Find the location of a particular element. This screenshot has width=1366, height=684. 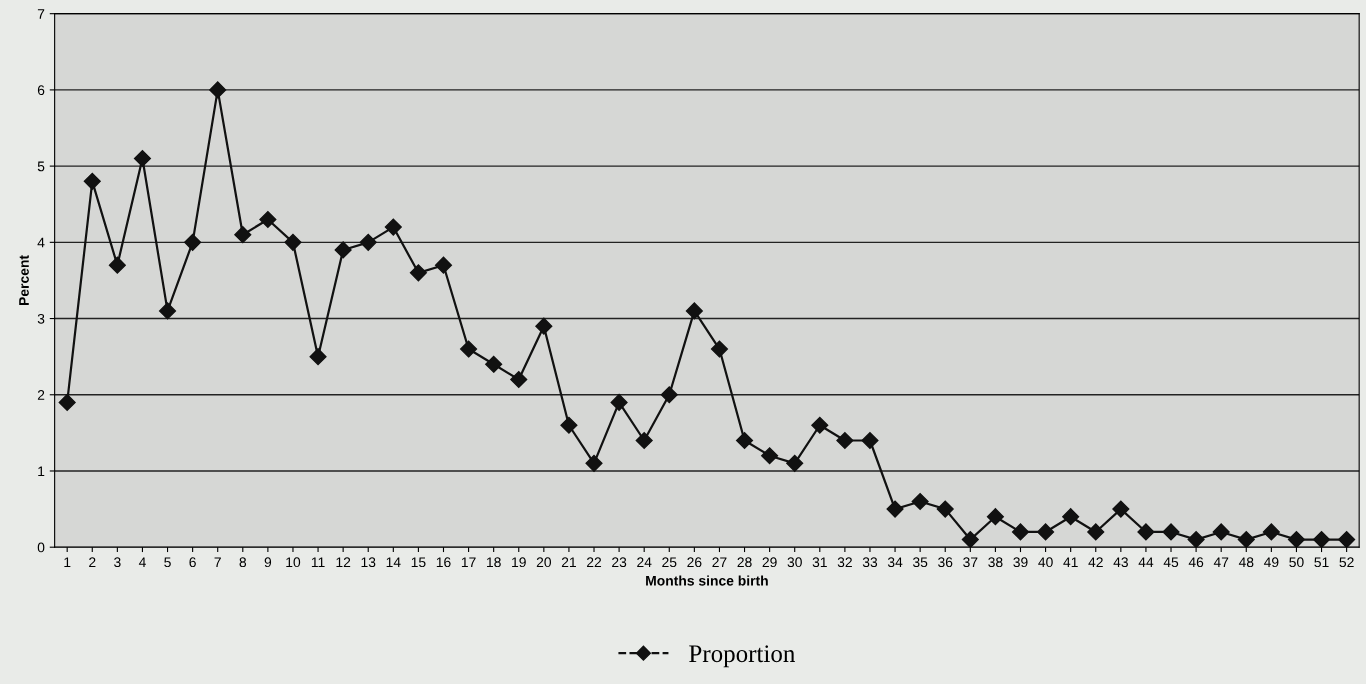

x-tick-label: 21 is located at coordinates (568, 562).